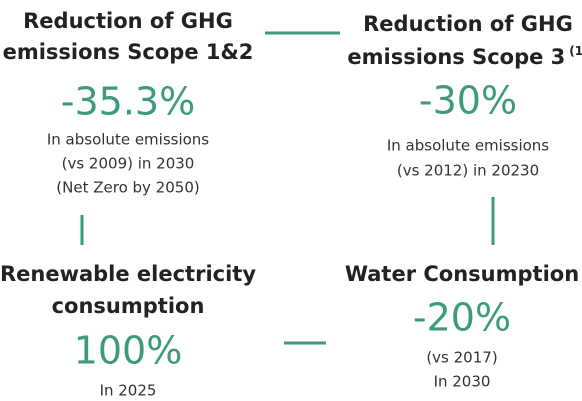  I want to click on block-title: emissions Scope 3 (1), so click(464, 57).